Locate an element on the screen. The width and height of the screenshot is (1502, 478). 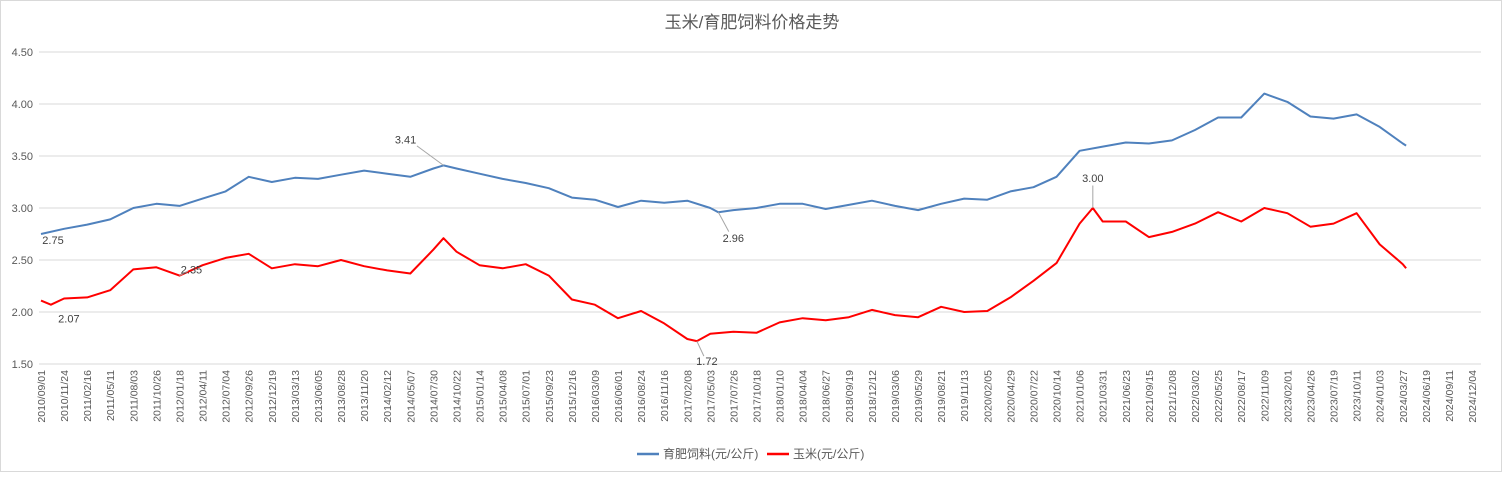
x-tick-label: 2013/11/20 is located at coordinates (365, 396).